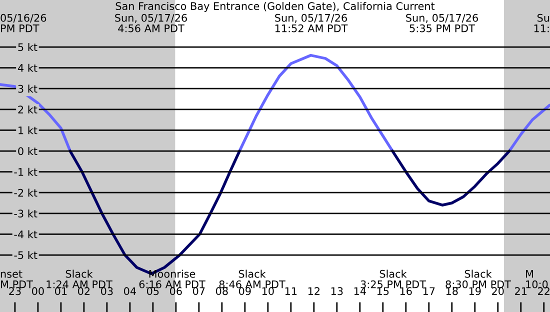  What do you see at coordinates (23, 23) in the screenshot?
I see `annotation: 05/16/26 PM PDT` at bounding box center [23, 23].